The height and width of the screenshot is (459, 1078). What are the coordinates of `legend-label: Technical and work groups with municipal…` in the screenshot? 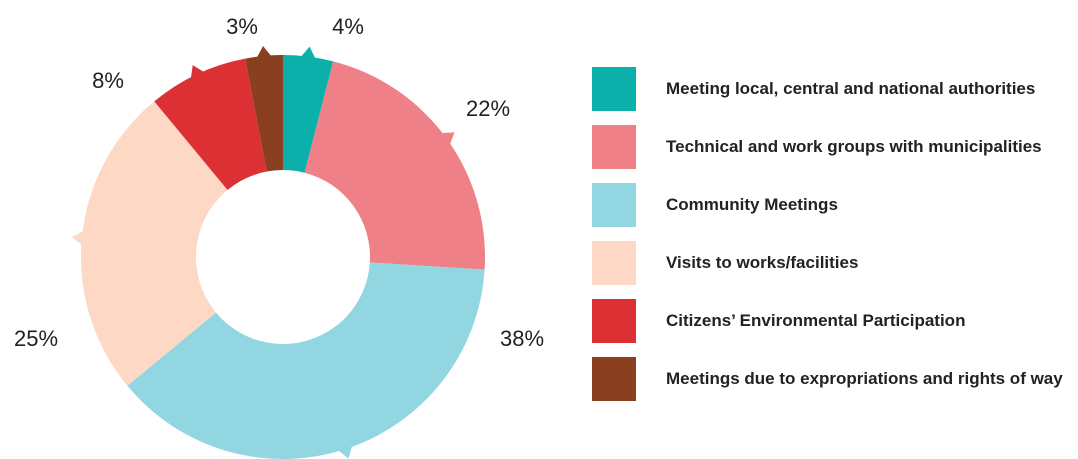 It's located at (854, 146).